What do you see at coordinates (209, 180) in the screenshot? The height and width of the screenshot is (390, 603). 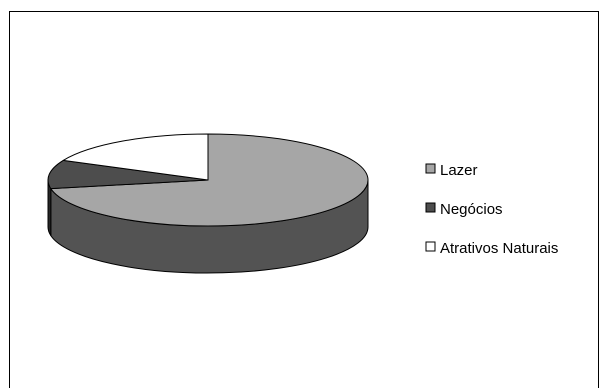 I see `pie-slice-lazer` at bounding box center [209, 180].